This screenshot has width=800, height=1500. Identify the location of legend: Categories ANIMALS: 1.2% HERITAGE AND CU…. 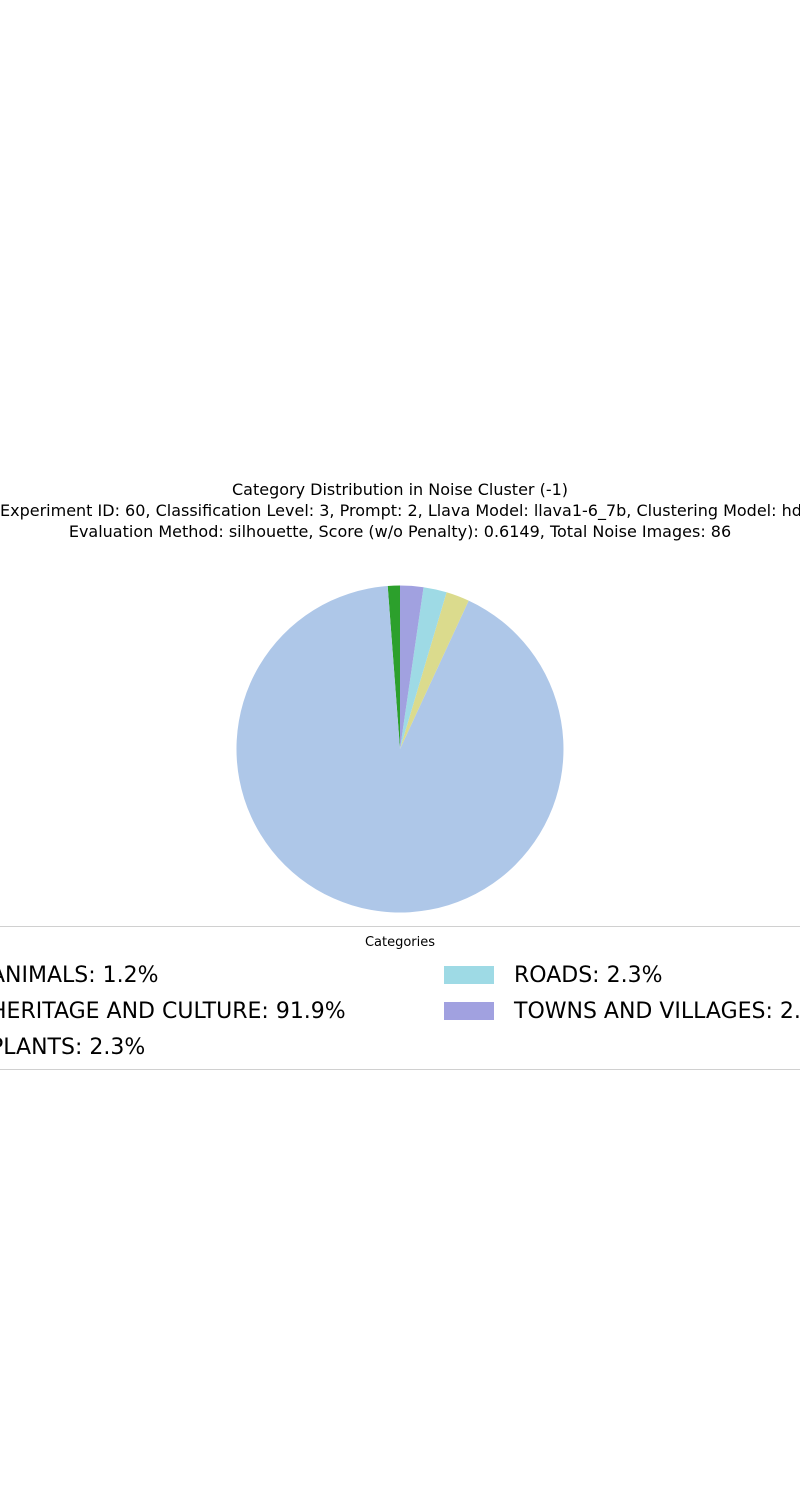
(400, 998).